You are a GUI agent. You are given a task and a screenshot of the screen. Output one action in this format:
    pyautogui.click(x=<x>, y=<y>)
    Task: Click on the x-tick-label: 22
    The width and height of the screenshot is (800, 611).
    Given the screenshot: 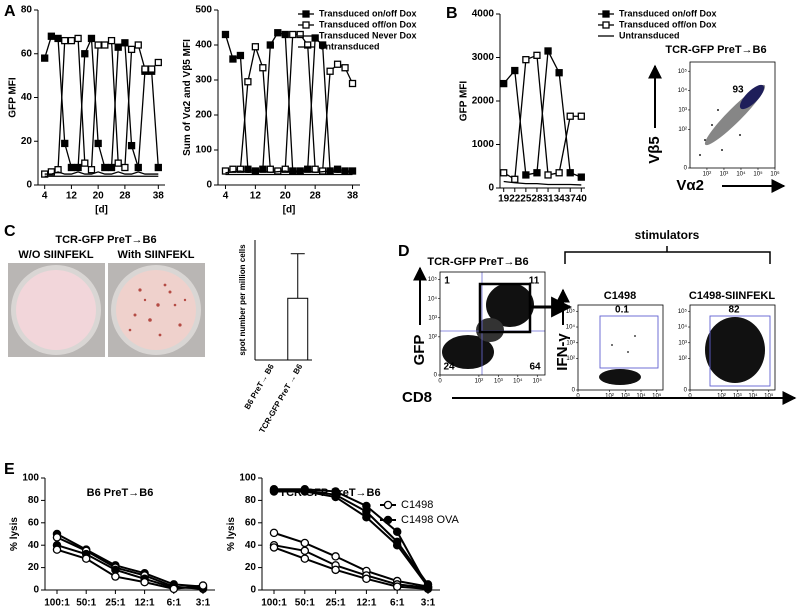 What is the action you would take?
    pyautogui.click(x=515, y=199)
    